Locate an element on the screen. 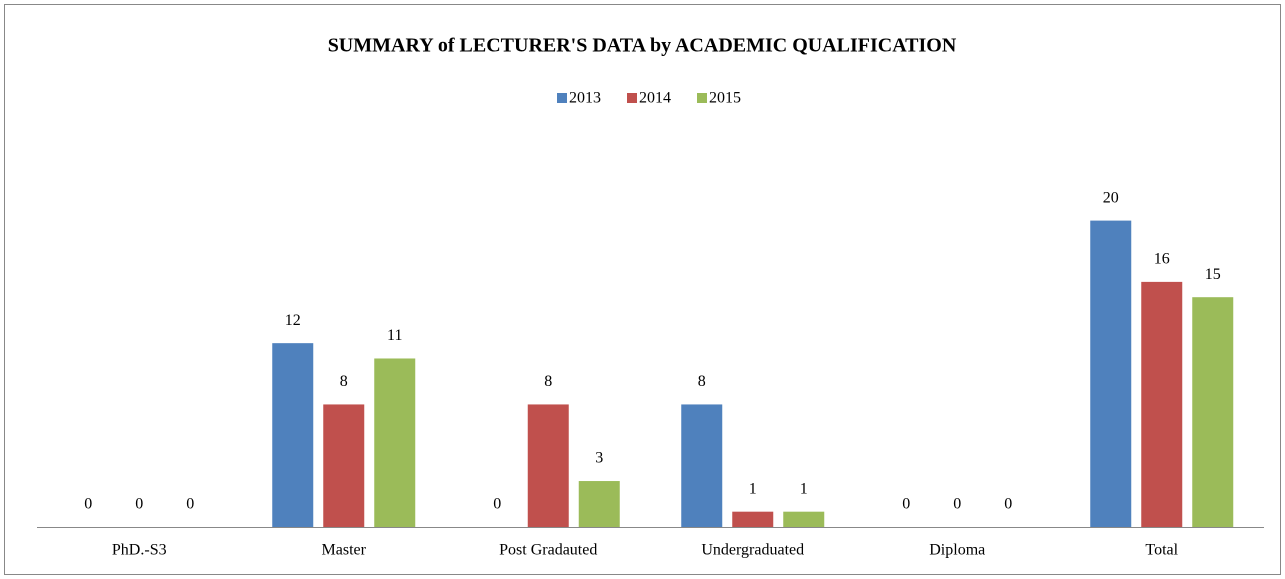 The width and height of the screenshot is (1285, 579). data-label: 12 is located at coordinates (293, 320).